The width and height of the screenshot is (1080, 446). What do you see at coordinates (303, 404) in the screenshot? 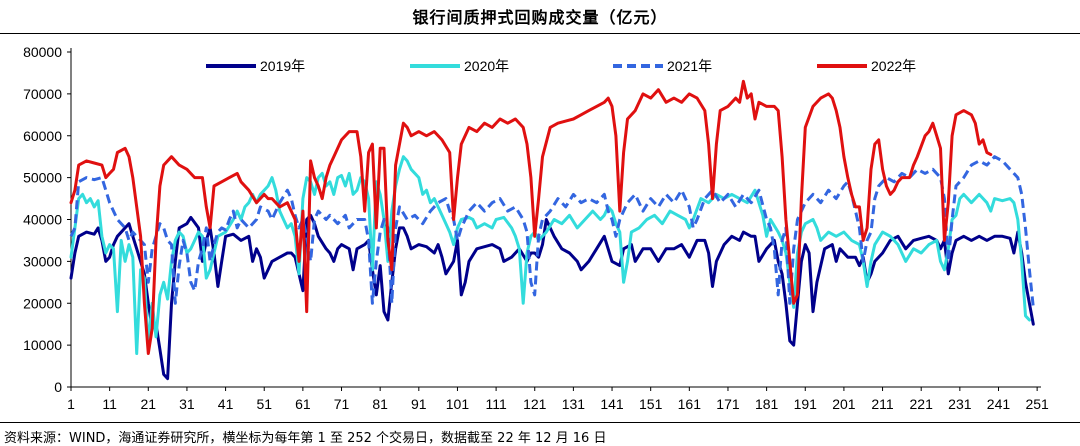
I see `x-tick-label: 61` at bounding box center [303, 404].